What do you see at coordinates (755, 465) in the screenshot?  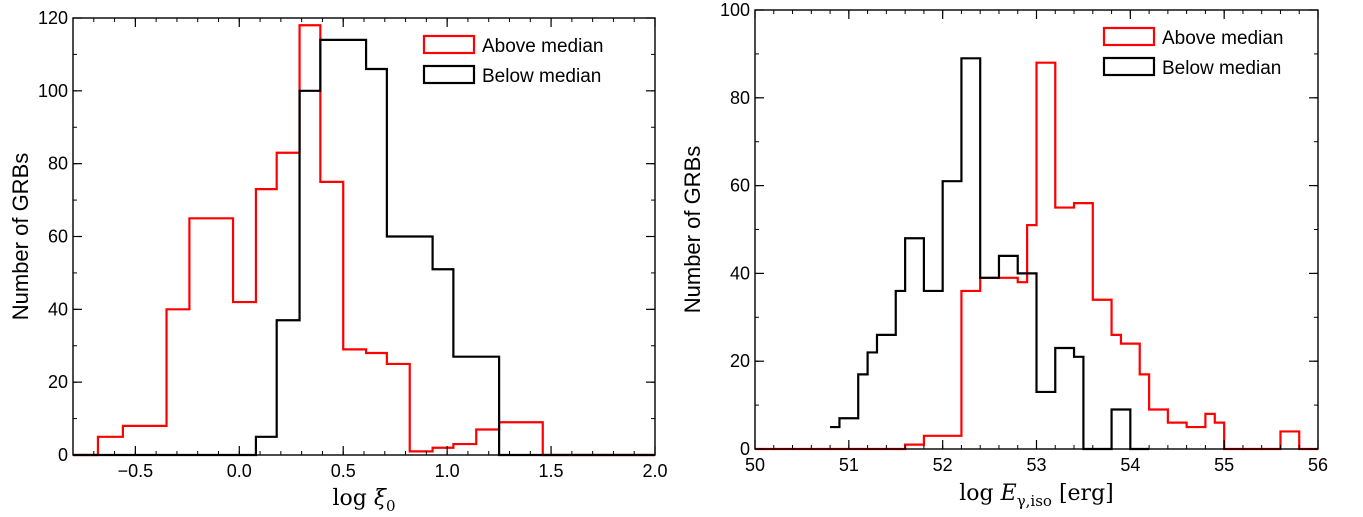 I see `x-tick-label: 50` at bounding box center [755, 465].